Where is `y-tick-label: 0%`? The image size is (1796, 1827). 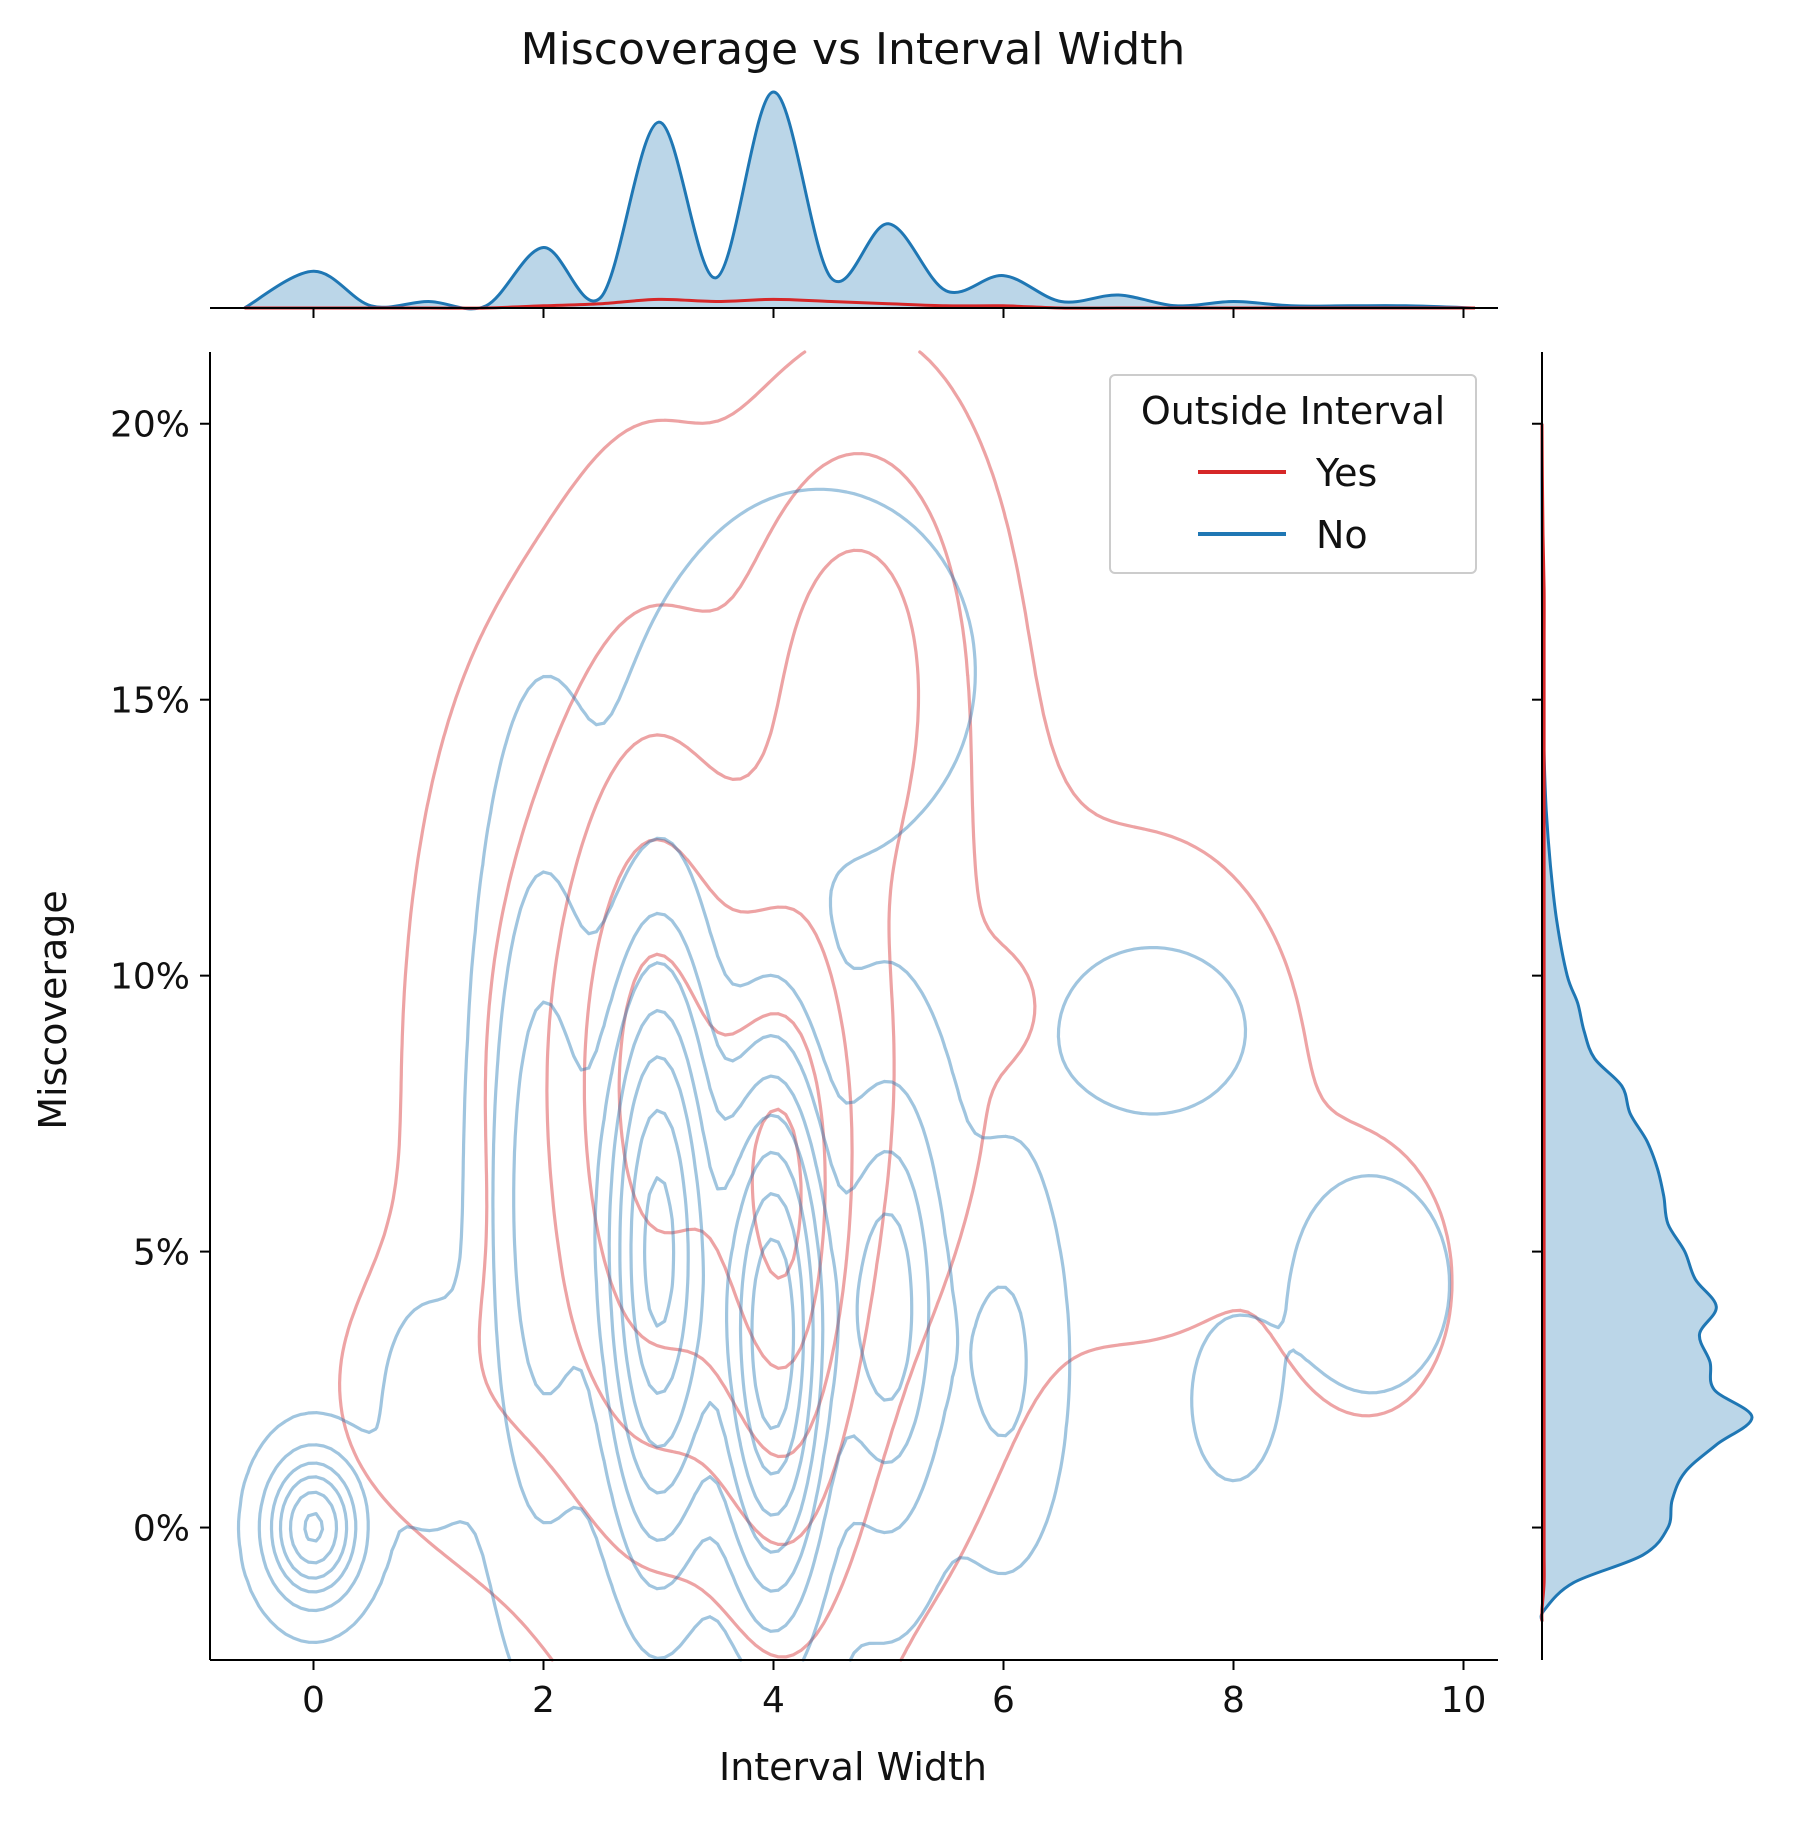
y-tick-label: 0% is located at coordinates (161, 1529).